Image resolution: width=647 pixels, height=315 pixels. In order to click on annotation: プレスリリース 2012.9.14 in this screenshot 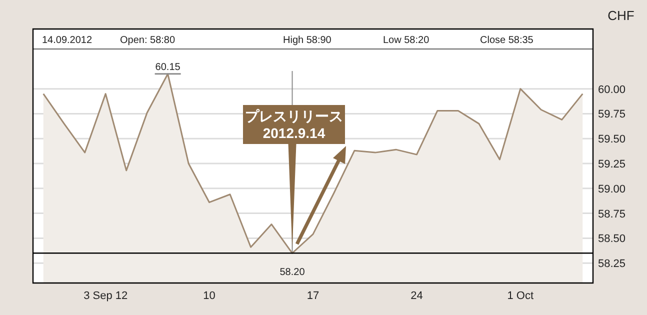, I will do `click(294, 124)`.